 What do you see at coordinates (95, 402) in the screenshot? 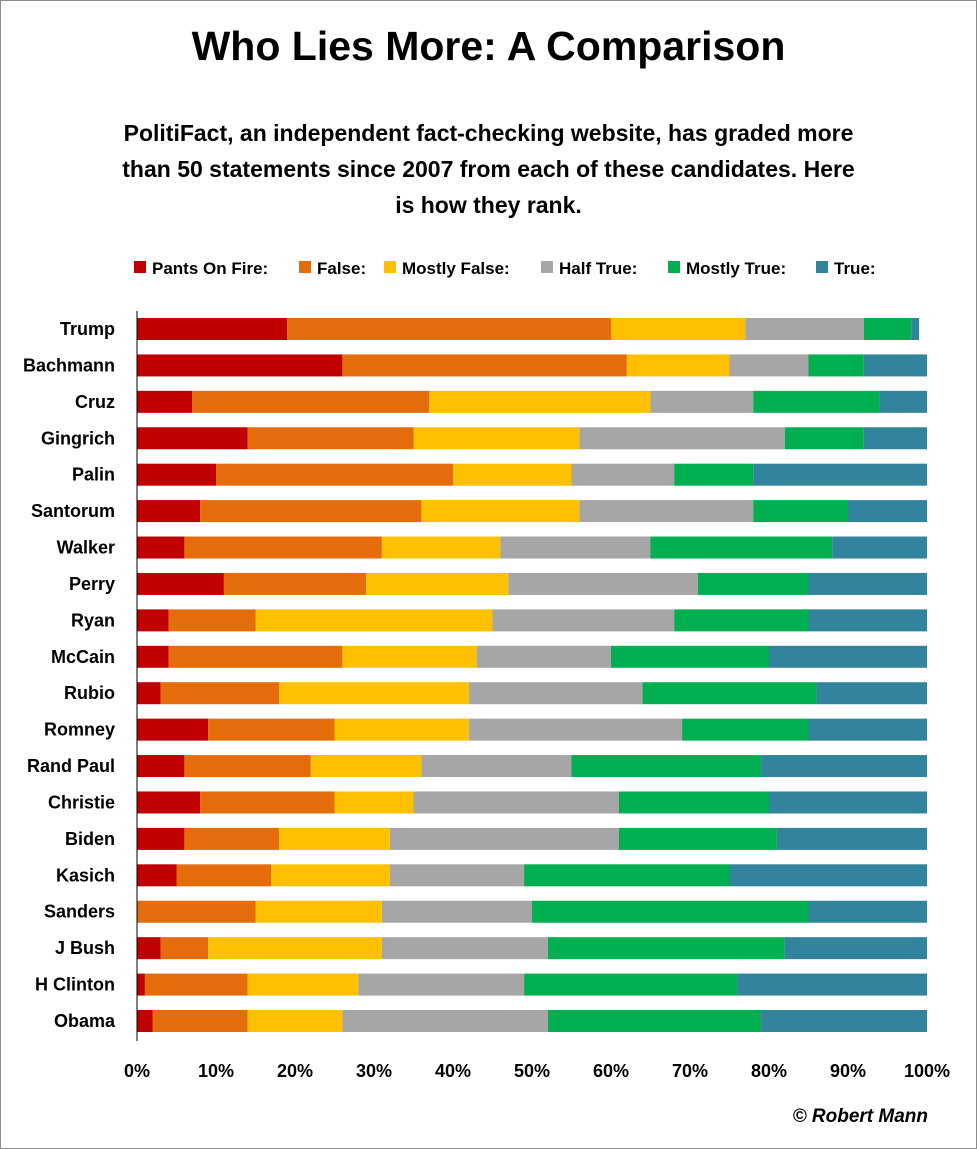
I see `category-label: Cruz` at bounding box center [95, 402].